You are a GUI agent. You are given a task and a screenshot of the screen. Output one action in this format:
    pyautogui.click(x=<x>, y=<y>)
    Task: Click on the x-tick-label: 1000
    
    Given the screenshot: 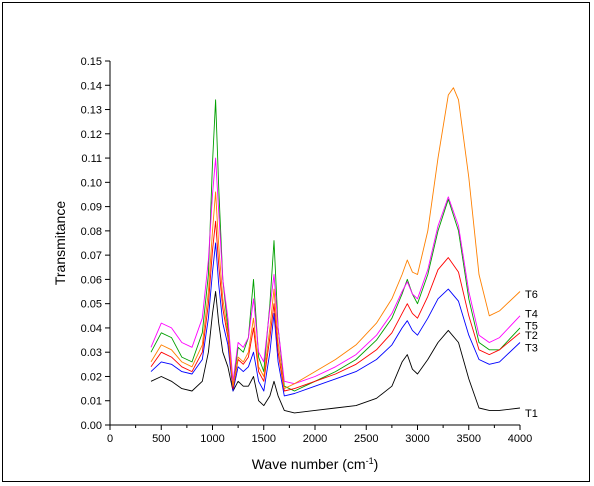 What is the action you would take?
    pyautogui.click(x=212, y=439)
    